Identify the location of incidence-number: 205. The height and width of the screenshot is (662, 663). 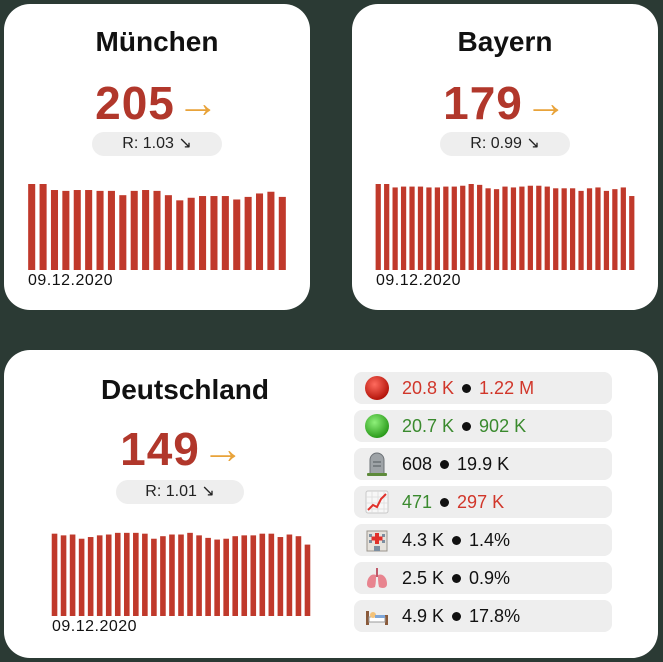
(135, 103).